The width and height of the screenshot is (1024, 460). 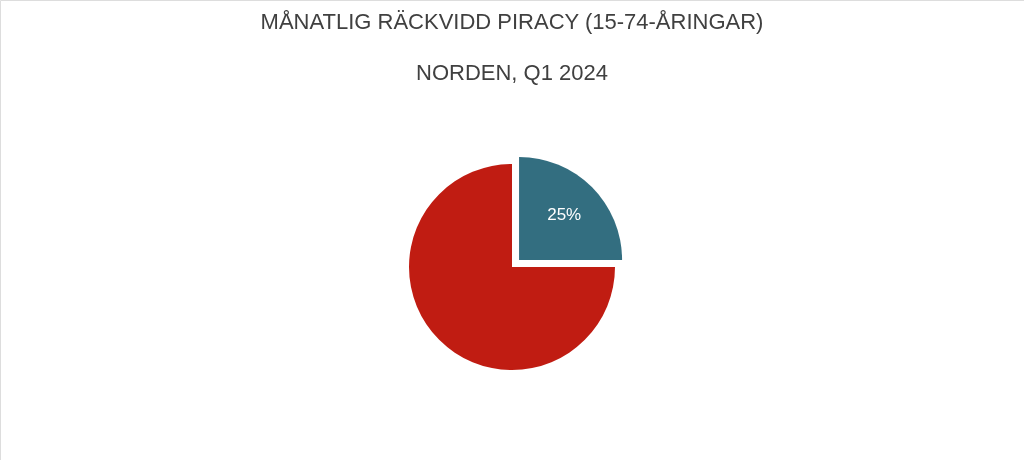 I want to click on chart-subtitle: NORDEN, Q1 2024, so click(x=512, y=72).